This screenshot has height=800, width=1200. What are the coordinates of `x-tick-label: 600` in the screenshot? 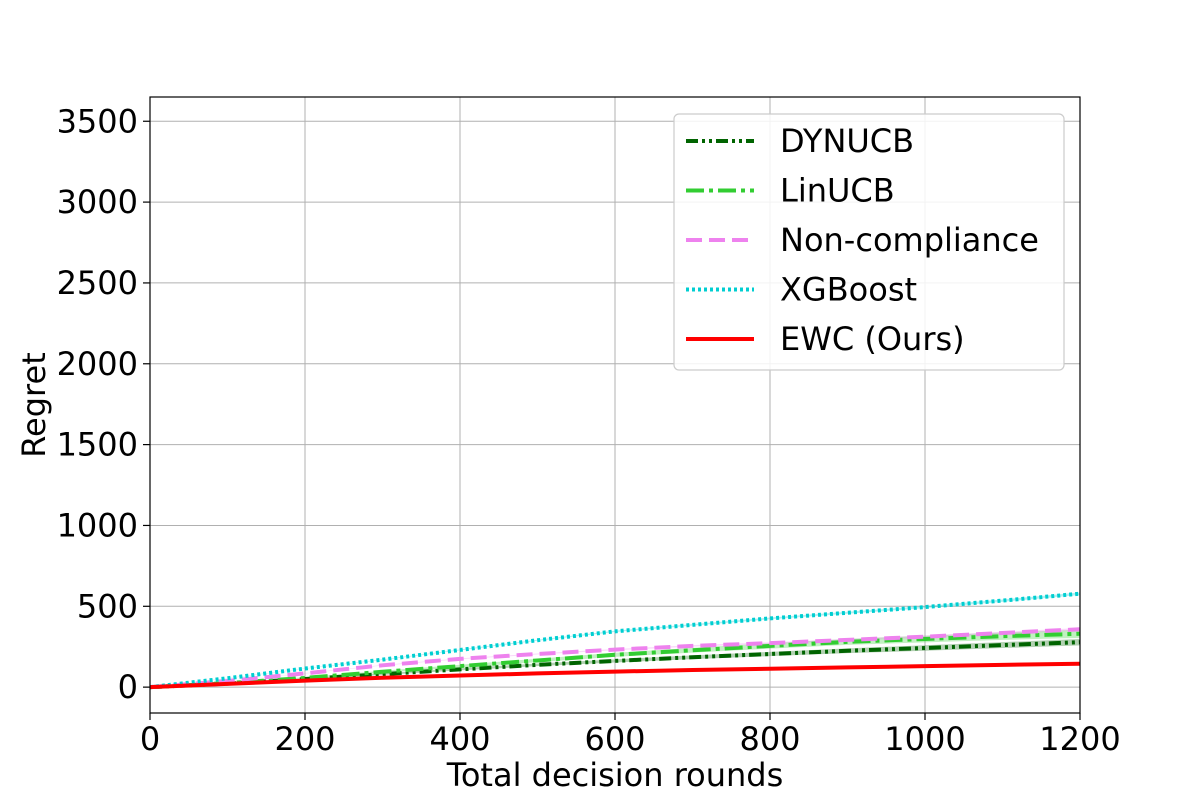 It's located at (614, 739).